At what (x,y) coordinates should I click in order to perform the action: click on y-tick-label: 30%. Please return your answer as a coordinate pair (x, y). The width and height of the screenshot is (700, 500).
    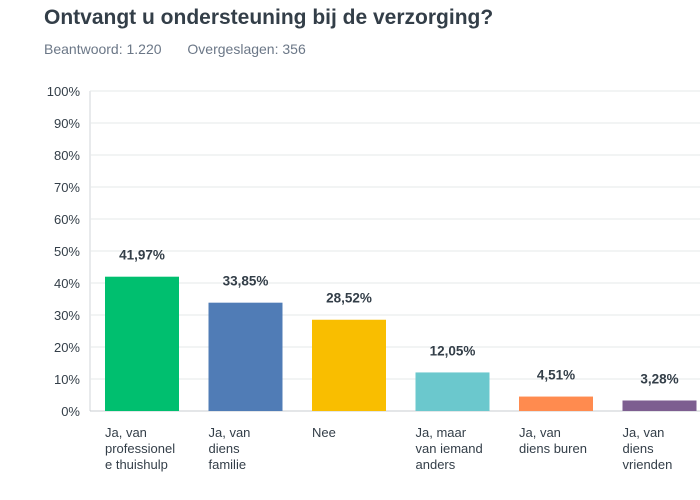
    Looking at the image, I should click on (67, 315).